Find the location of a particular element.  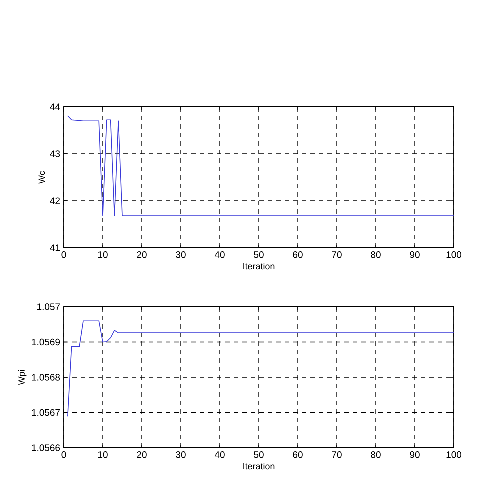

y-tick-label: 1.0567 is located at coordinates (46, 412).